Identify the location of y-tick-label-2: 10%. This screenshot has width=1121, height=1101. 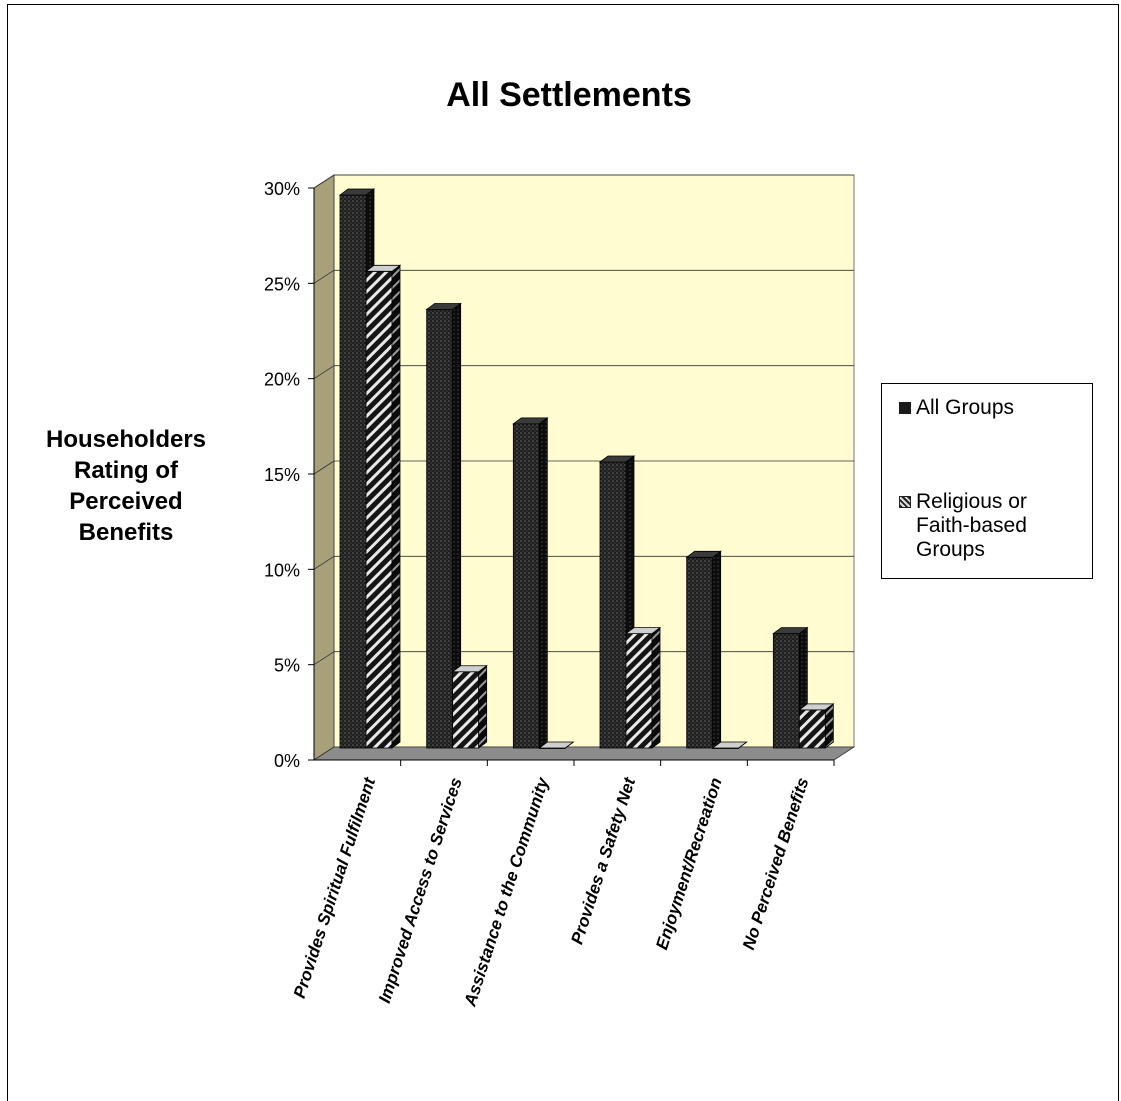
(282, 570).